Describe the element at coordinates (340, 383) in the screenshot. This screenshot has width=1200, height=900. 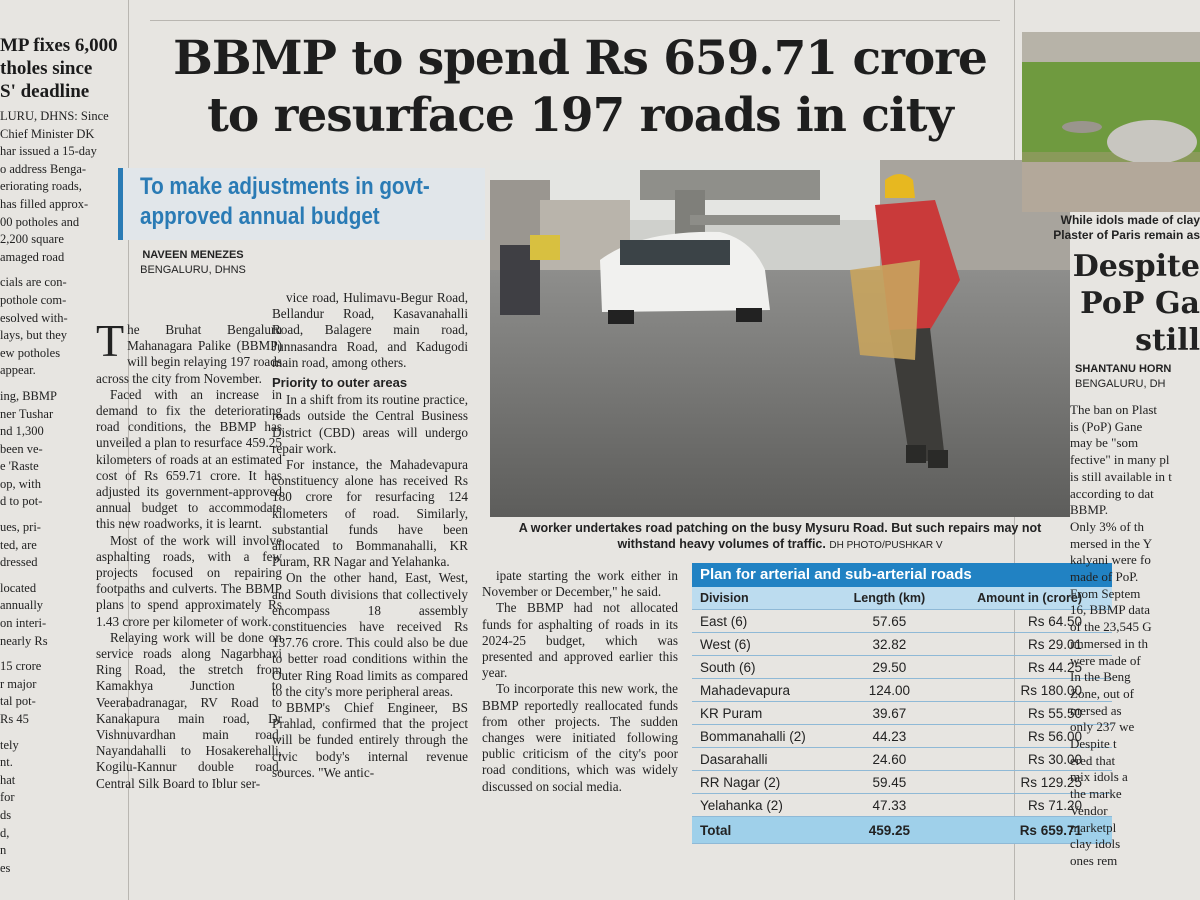
I see `section-heading: Priority to outer areas` at that location.